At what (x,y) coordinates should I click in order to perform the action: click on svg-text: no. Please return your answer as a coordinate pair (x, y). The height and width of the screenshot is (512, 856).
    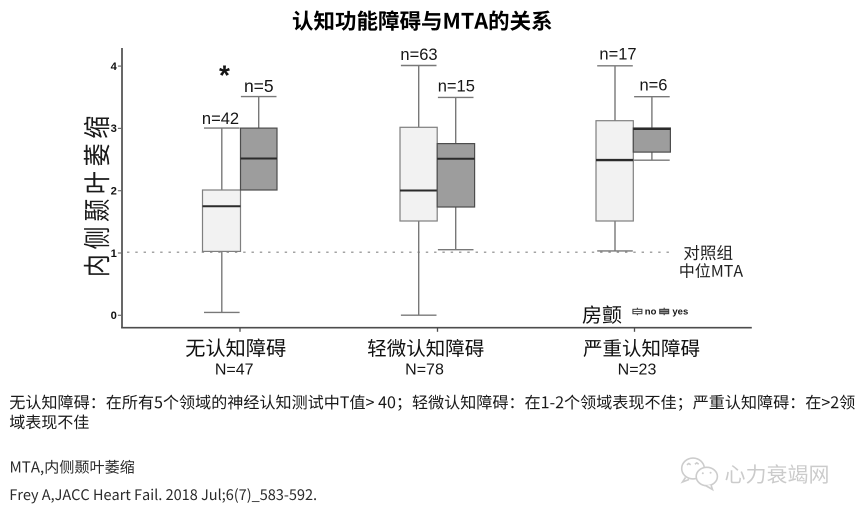
    Looking at the image, I should click on (651, 312).